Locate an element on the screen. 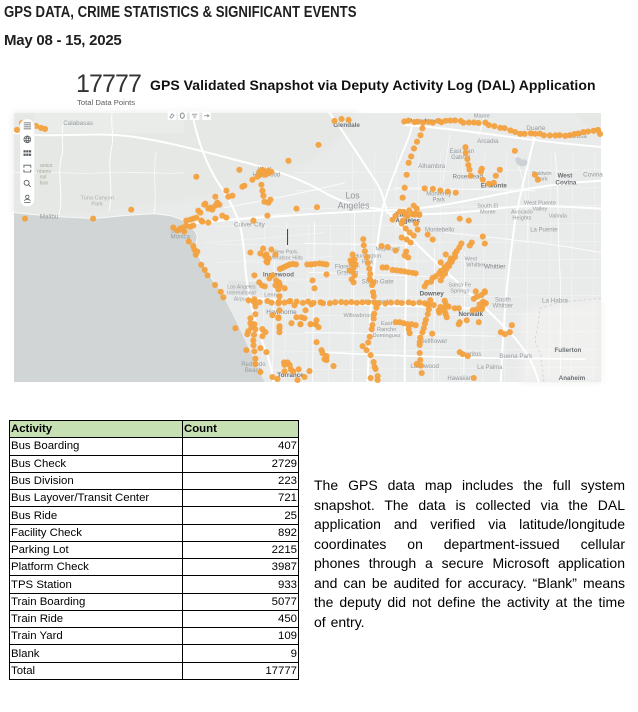 This screenshot has height=712, width=638. svg-text: Alhambra is located at coordinates (431, 166).